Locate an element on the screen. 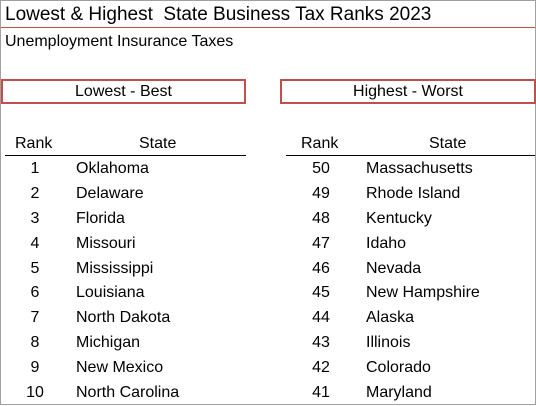 The height and width of the screenshot is (406, 536). table-row: 6 Louisiana is located at coordinates (135, 293).